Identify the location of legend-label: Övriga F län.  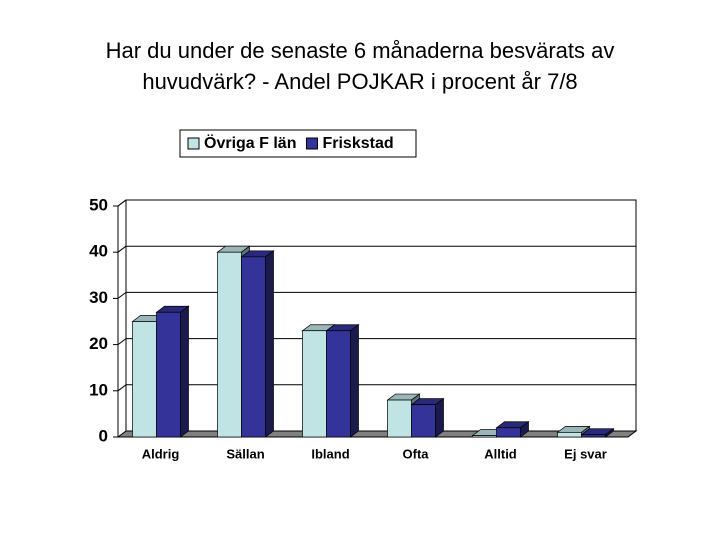
(250, 142).